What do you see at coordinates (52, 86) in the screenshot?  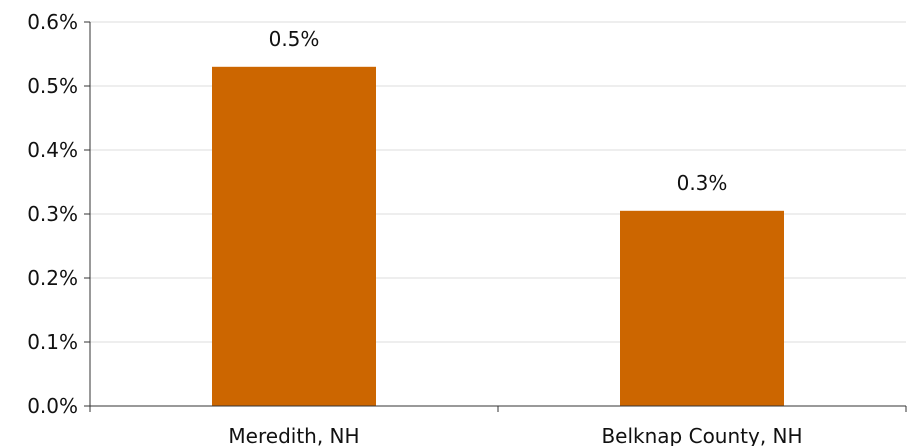 I see `y-tick-label: 0.5%` at bounding box center [52, 86].